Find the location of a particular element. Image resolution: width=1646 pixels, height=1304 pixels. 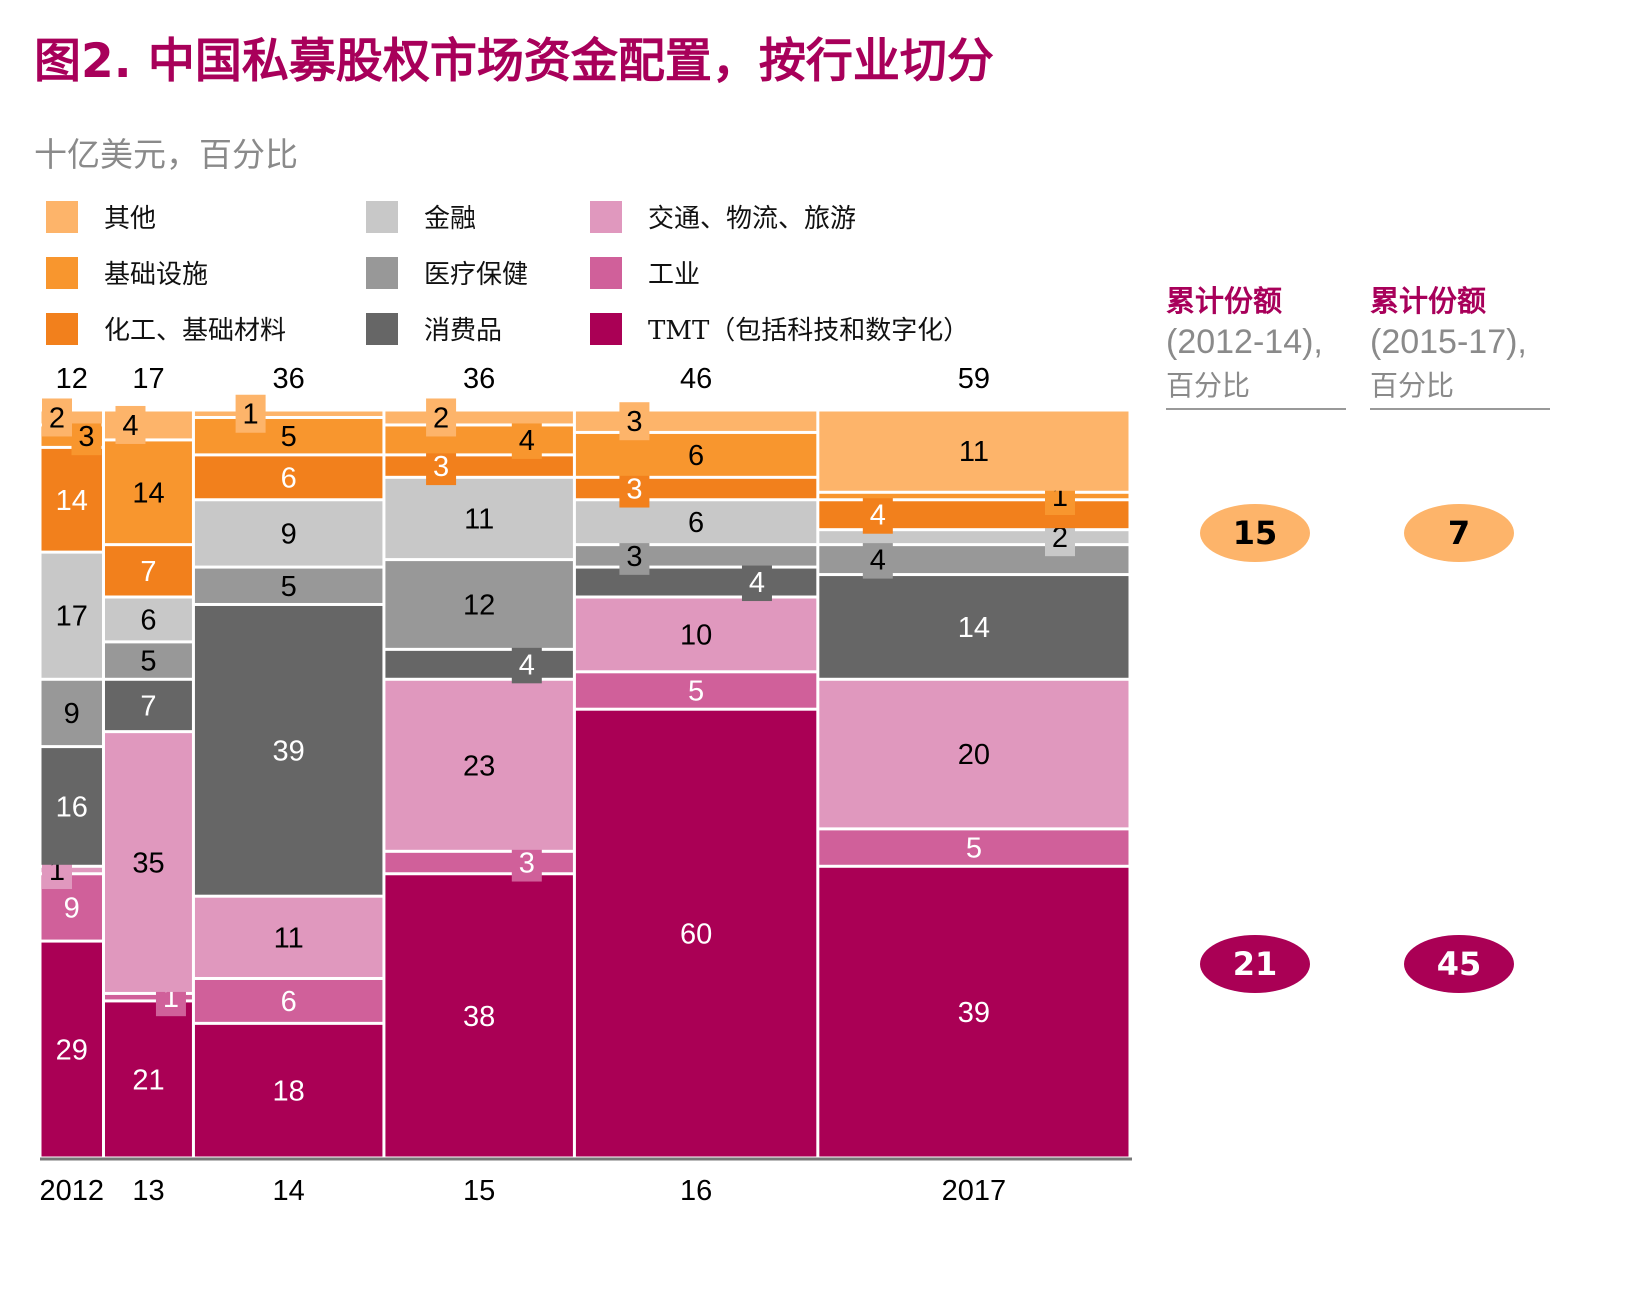

column-total: 12 is located at coordinates (72, 379).